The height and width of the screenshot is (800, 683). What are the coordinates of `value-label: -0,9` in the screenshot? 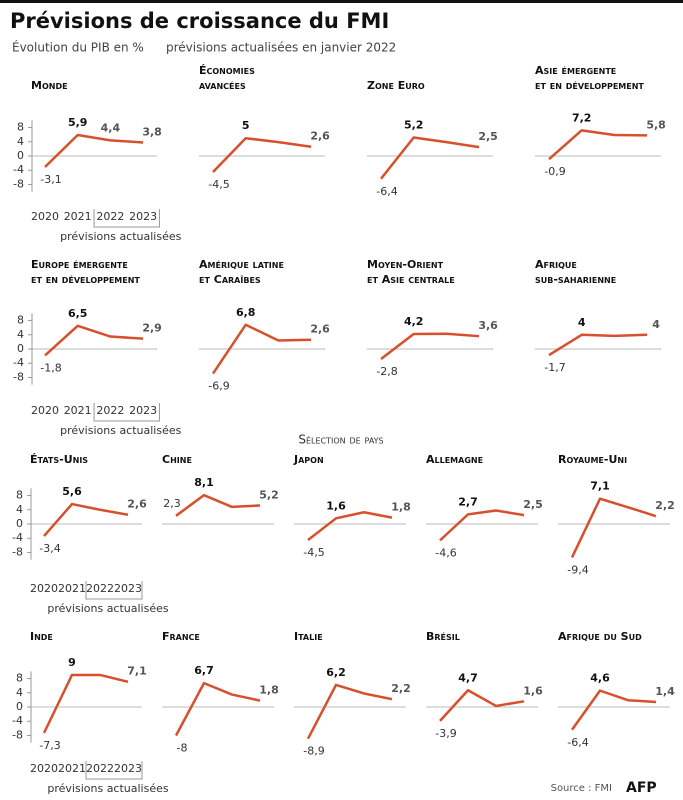 It's located at (554, 171).